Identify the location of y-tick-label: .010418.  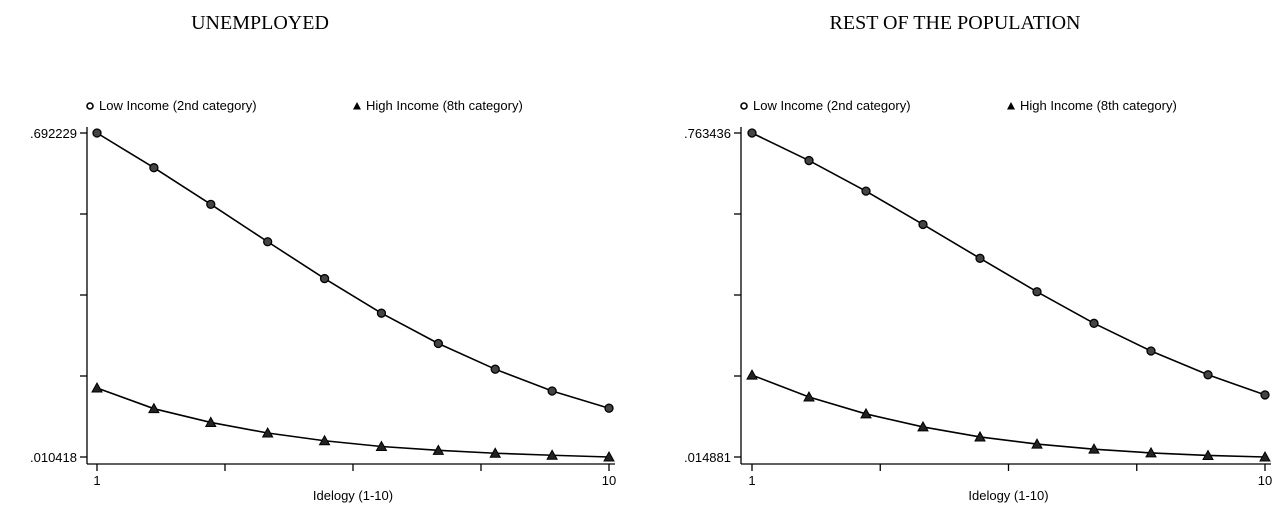
(53, 457).